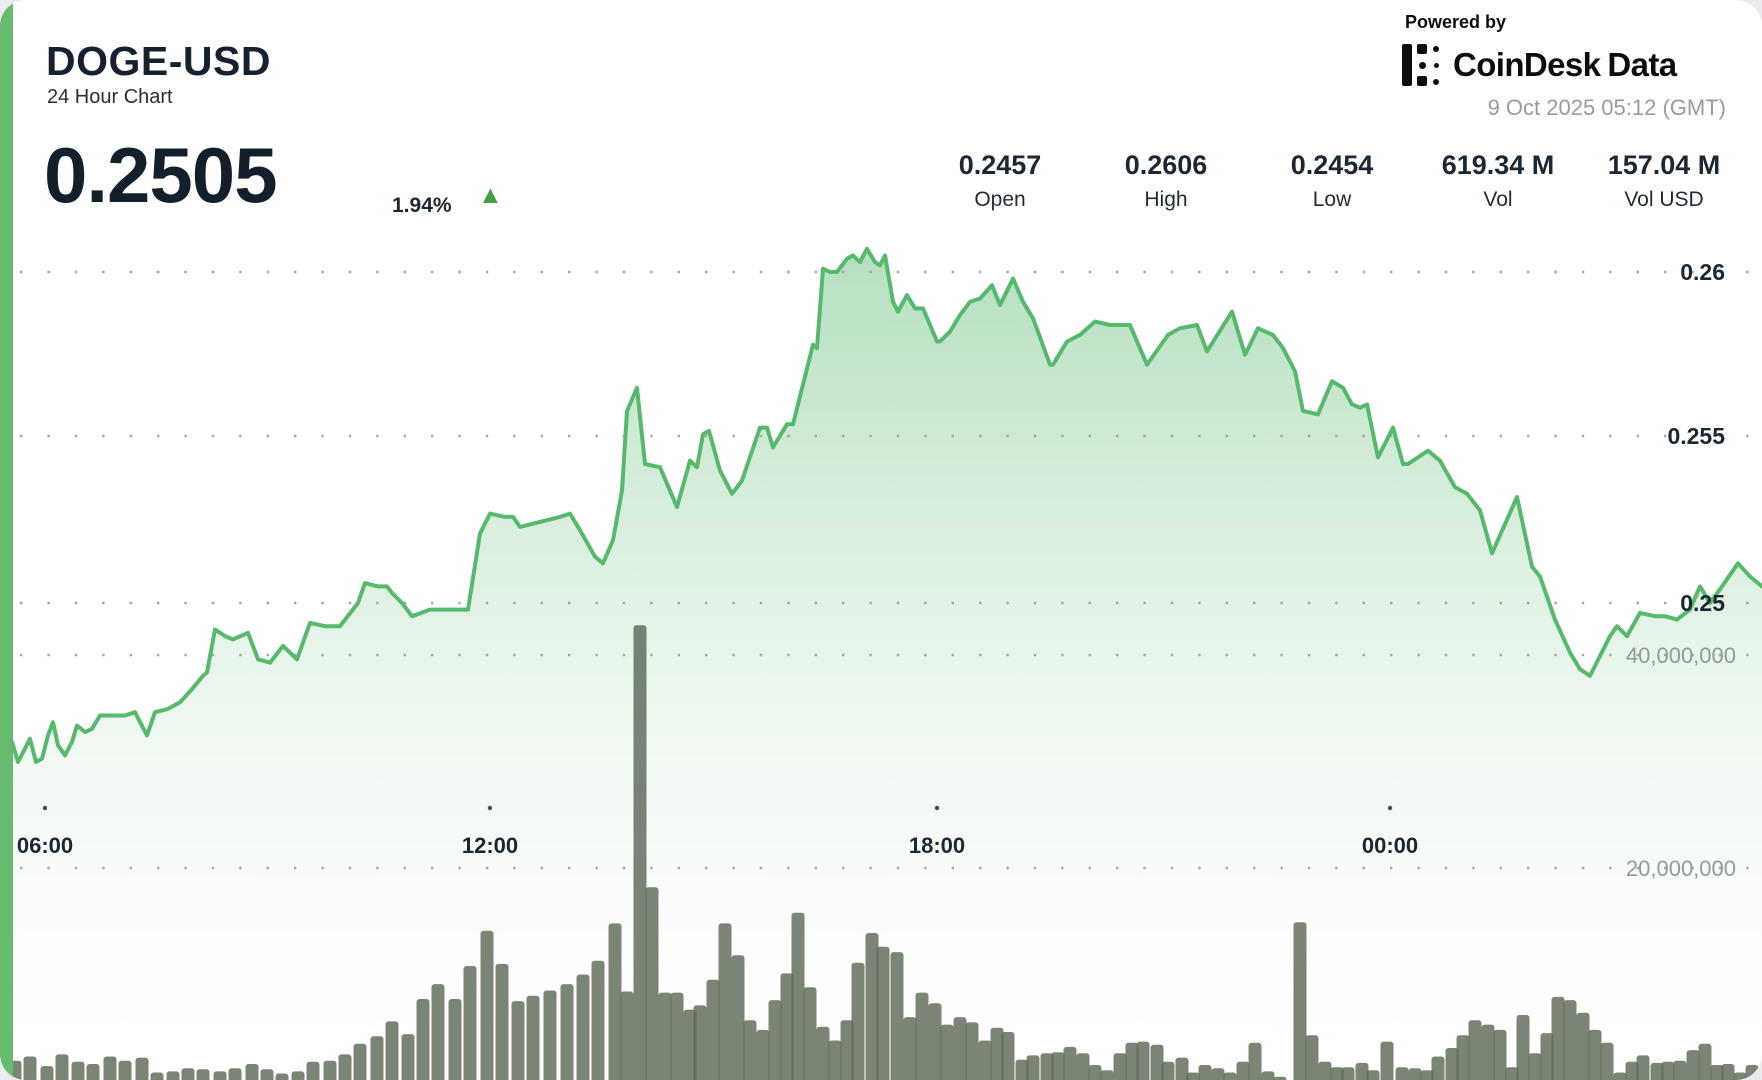  Describe the element at coordinates (490, 845) in the screenshot. I see `x-axis-label: 12:00` at that location.